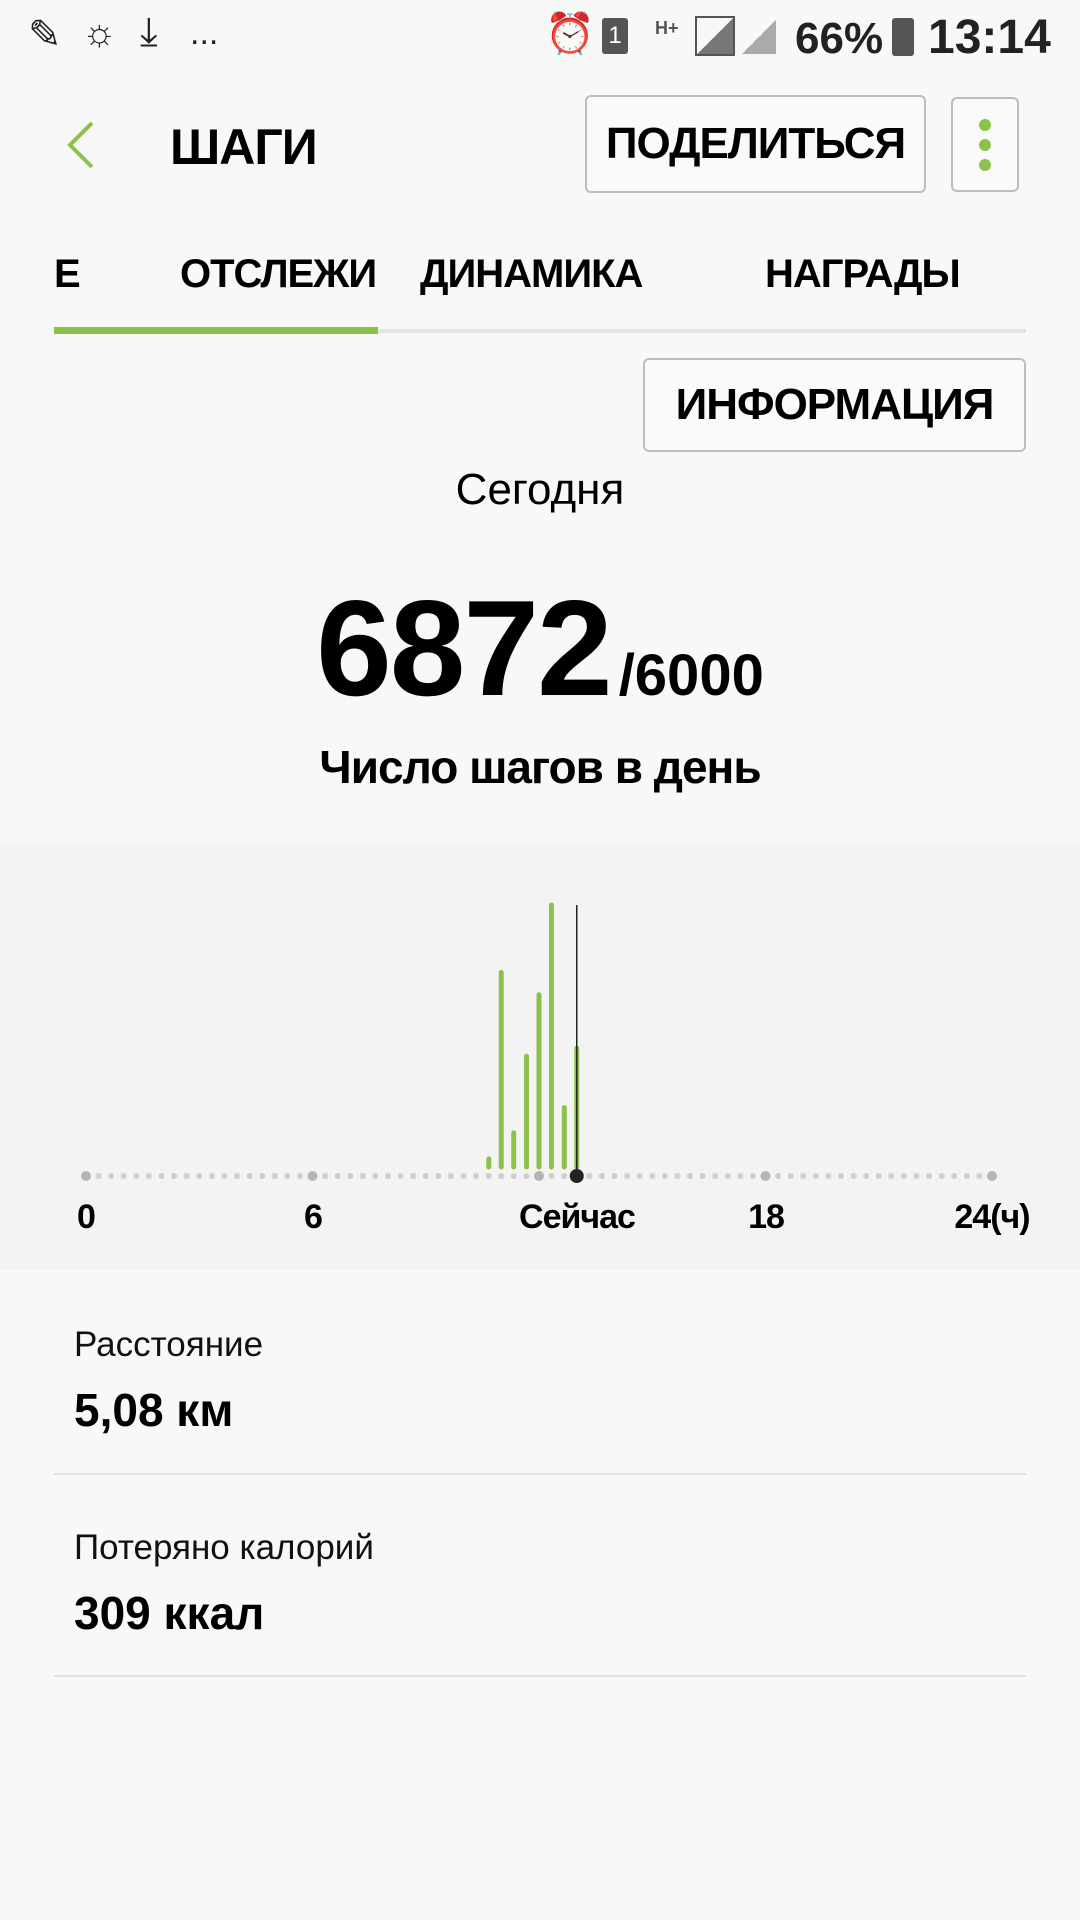 Image resolution: width=1080 pixels, height=1920 pixels. I want to click on steps-goal: /6000, so click(691, 675).